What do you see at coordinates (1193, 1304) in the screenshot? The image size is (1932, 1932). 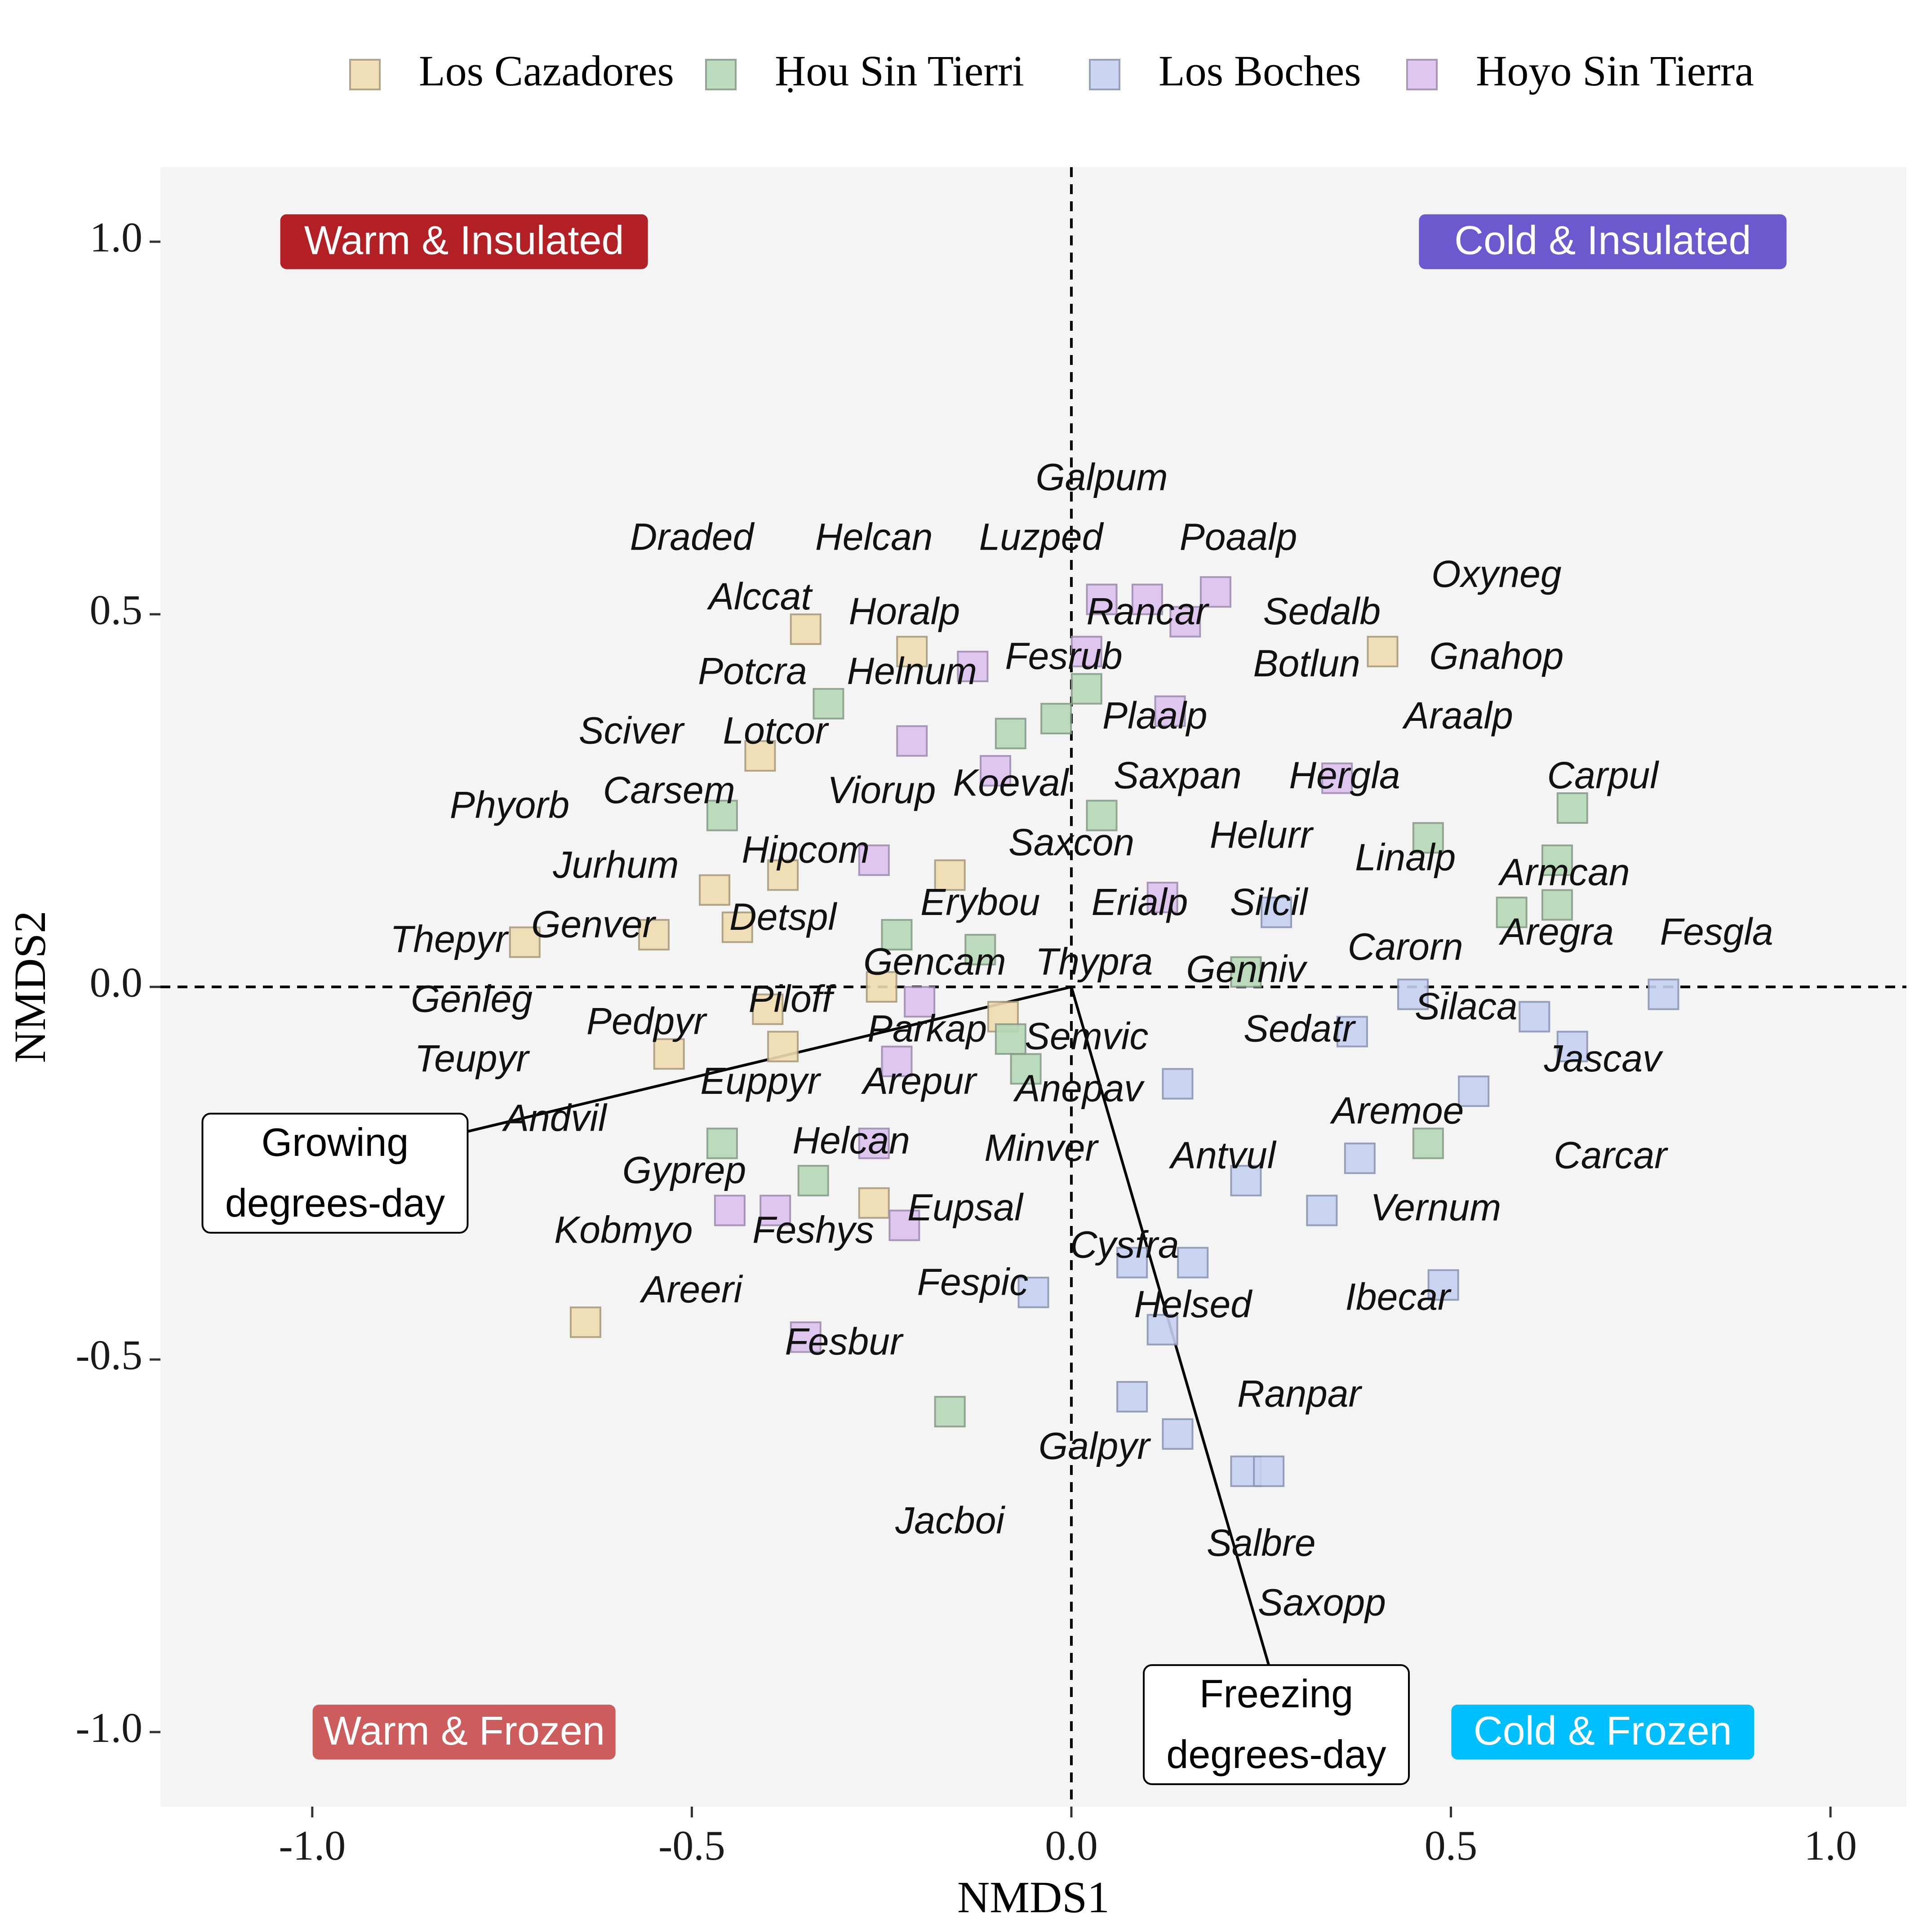 I see `species-label: Helsed` at bounding box center [1193, 1304].